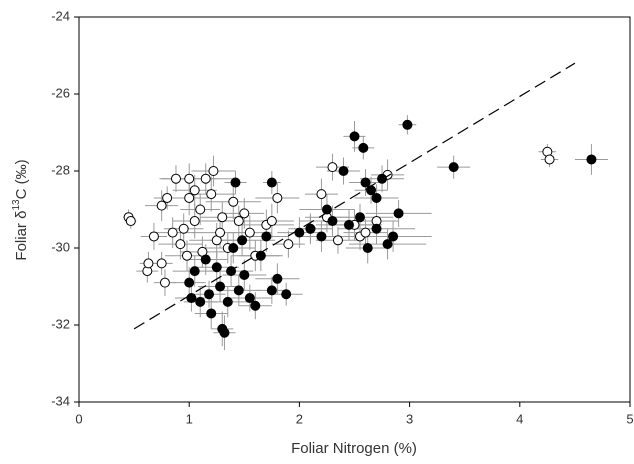  Describe the element at coordinates (21, 179) in the screenshot. I see `y-title-suffix: C (‰)` at that location.